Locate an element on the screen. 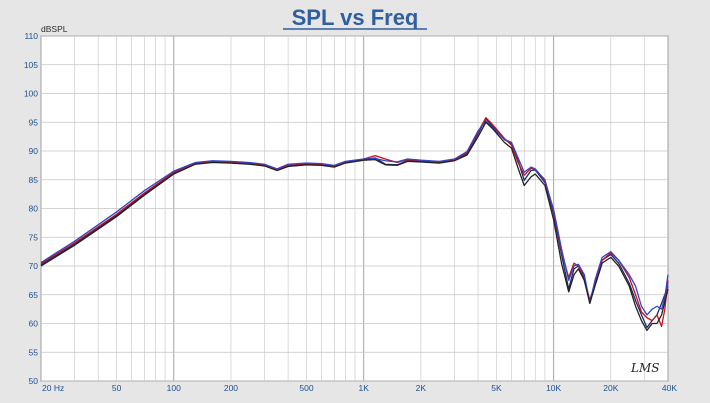  y-tick-label: 90 is located at coordinates (34, 151).